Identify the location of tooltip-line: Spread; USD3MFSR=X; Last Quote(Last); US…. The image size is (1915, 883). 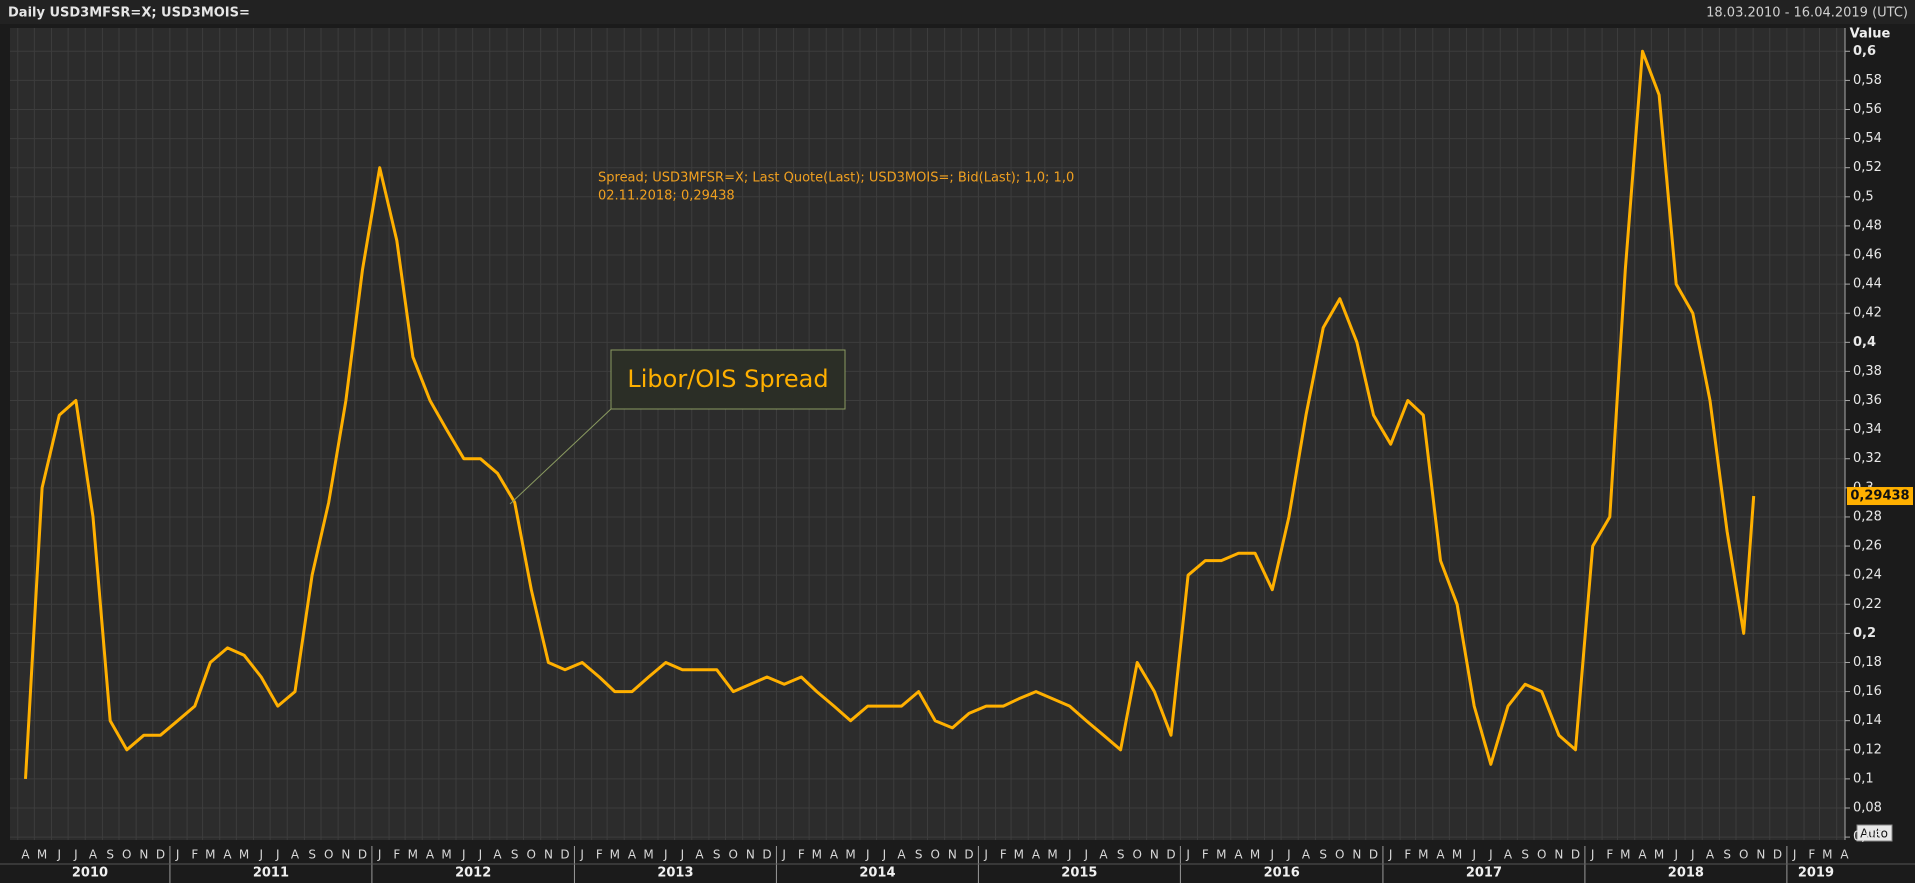
(836, 178).